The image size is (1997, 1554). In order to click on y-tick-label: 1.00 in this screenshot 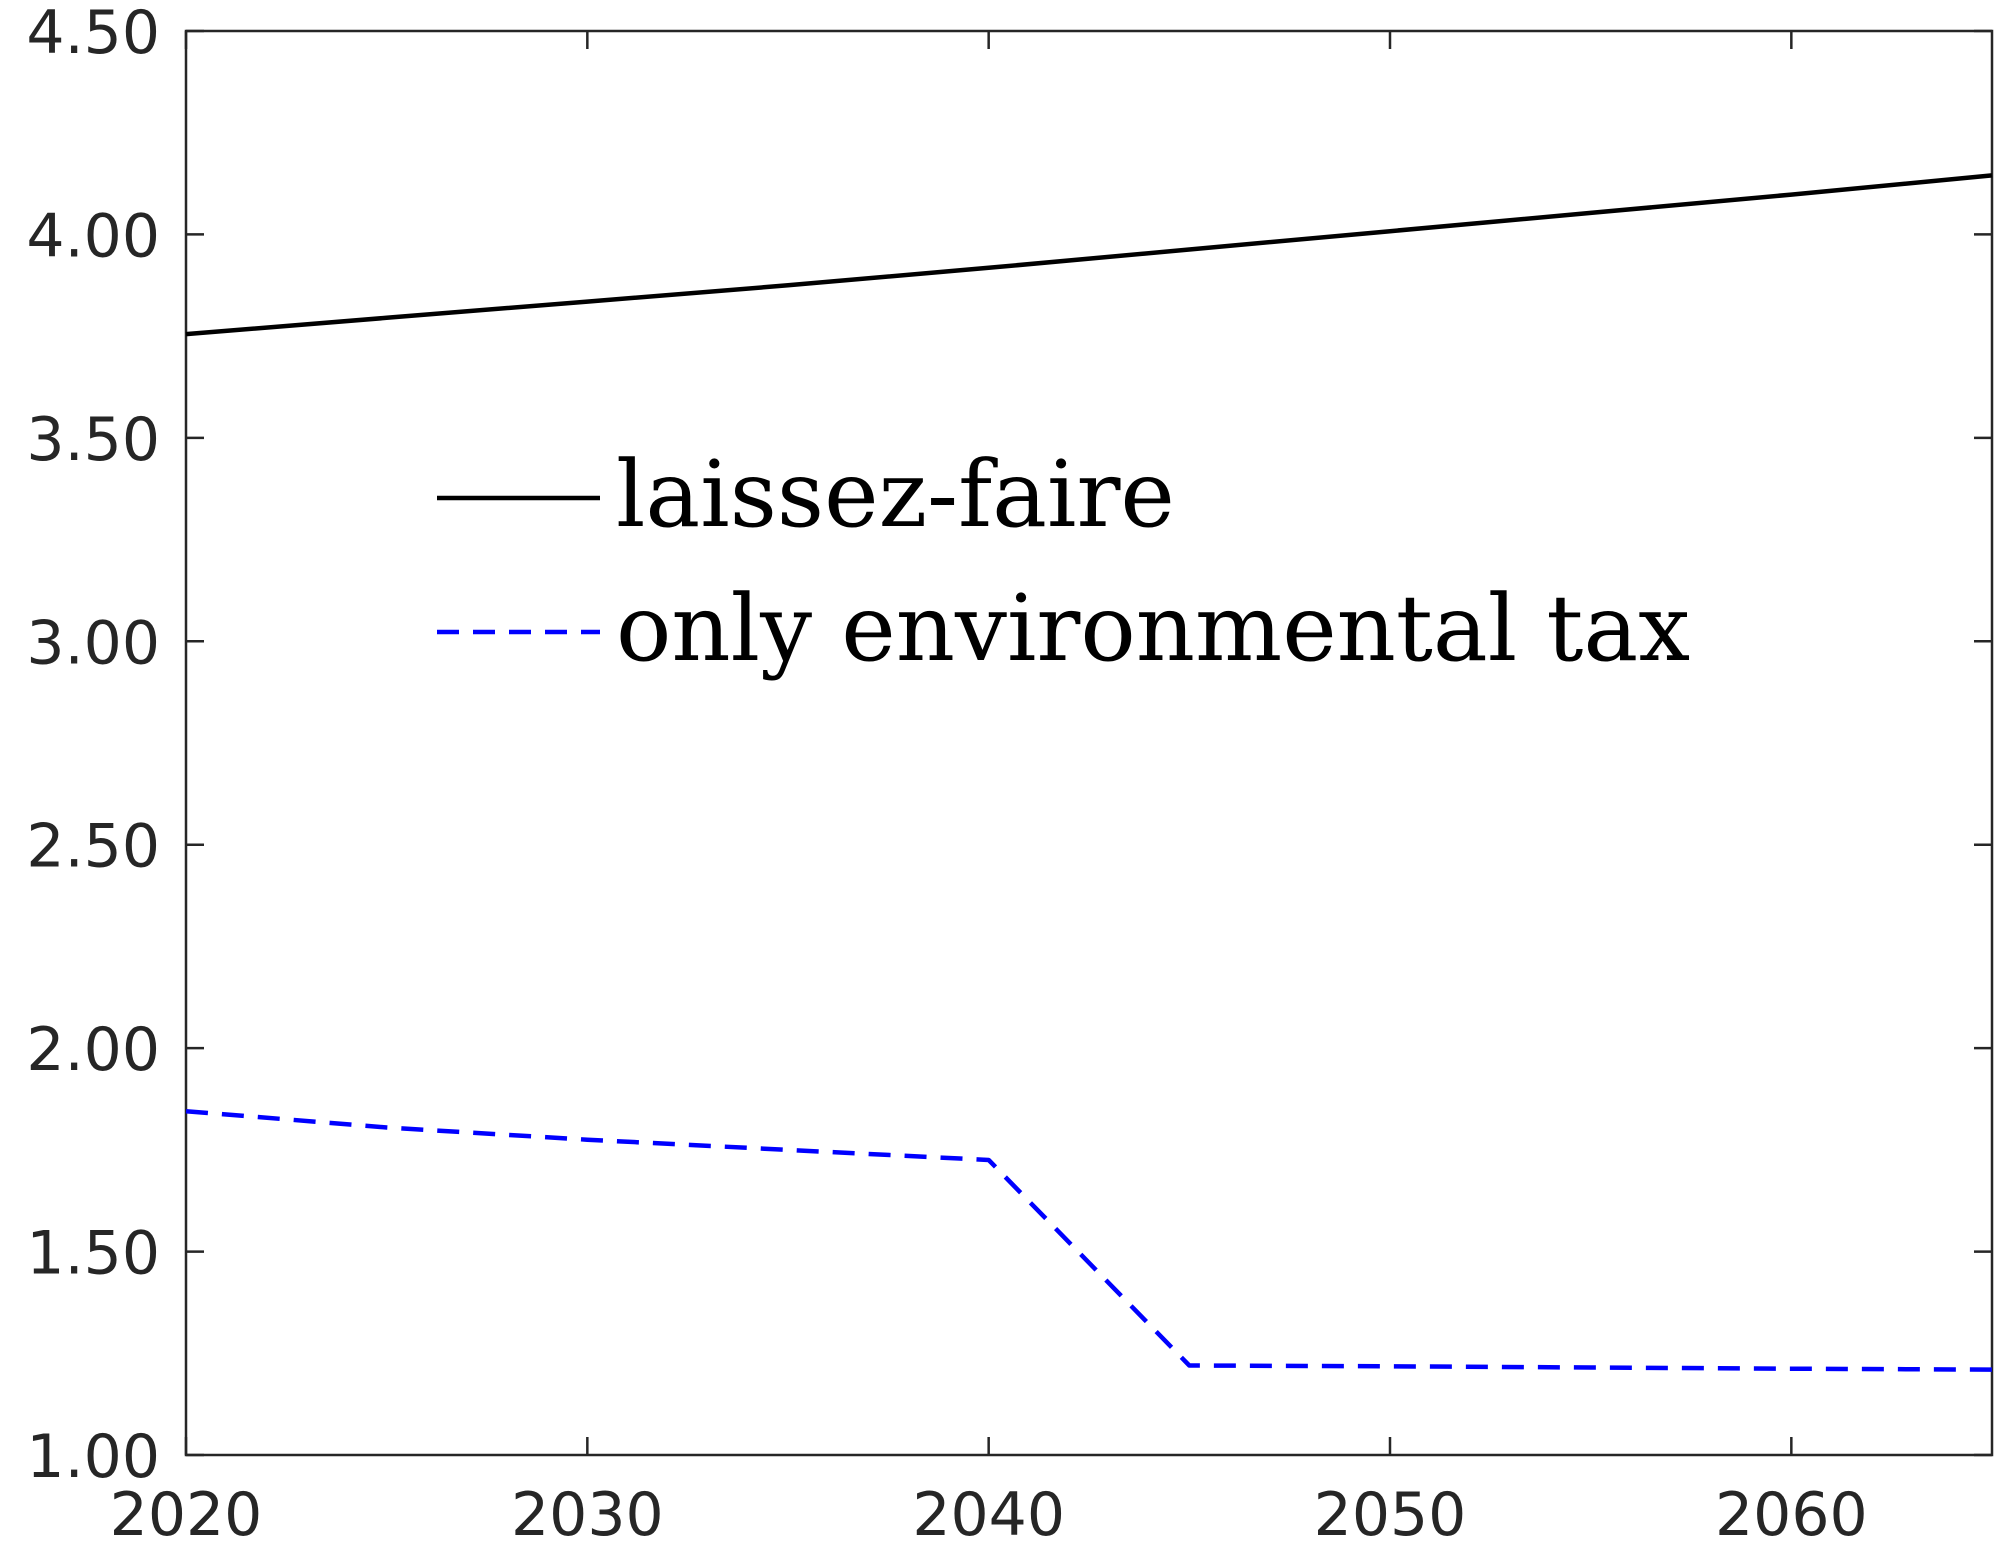, I will do `click(93, 1457)`.